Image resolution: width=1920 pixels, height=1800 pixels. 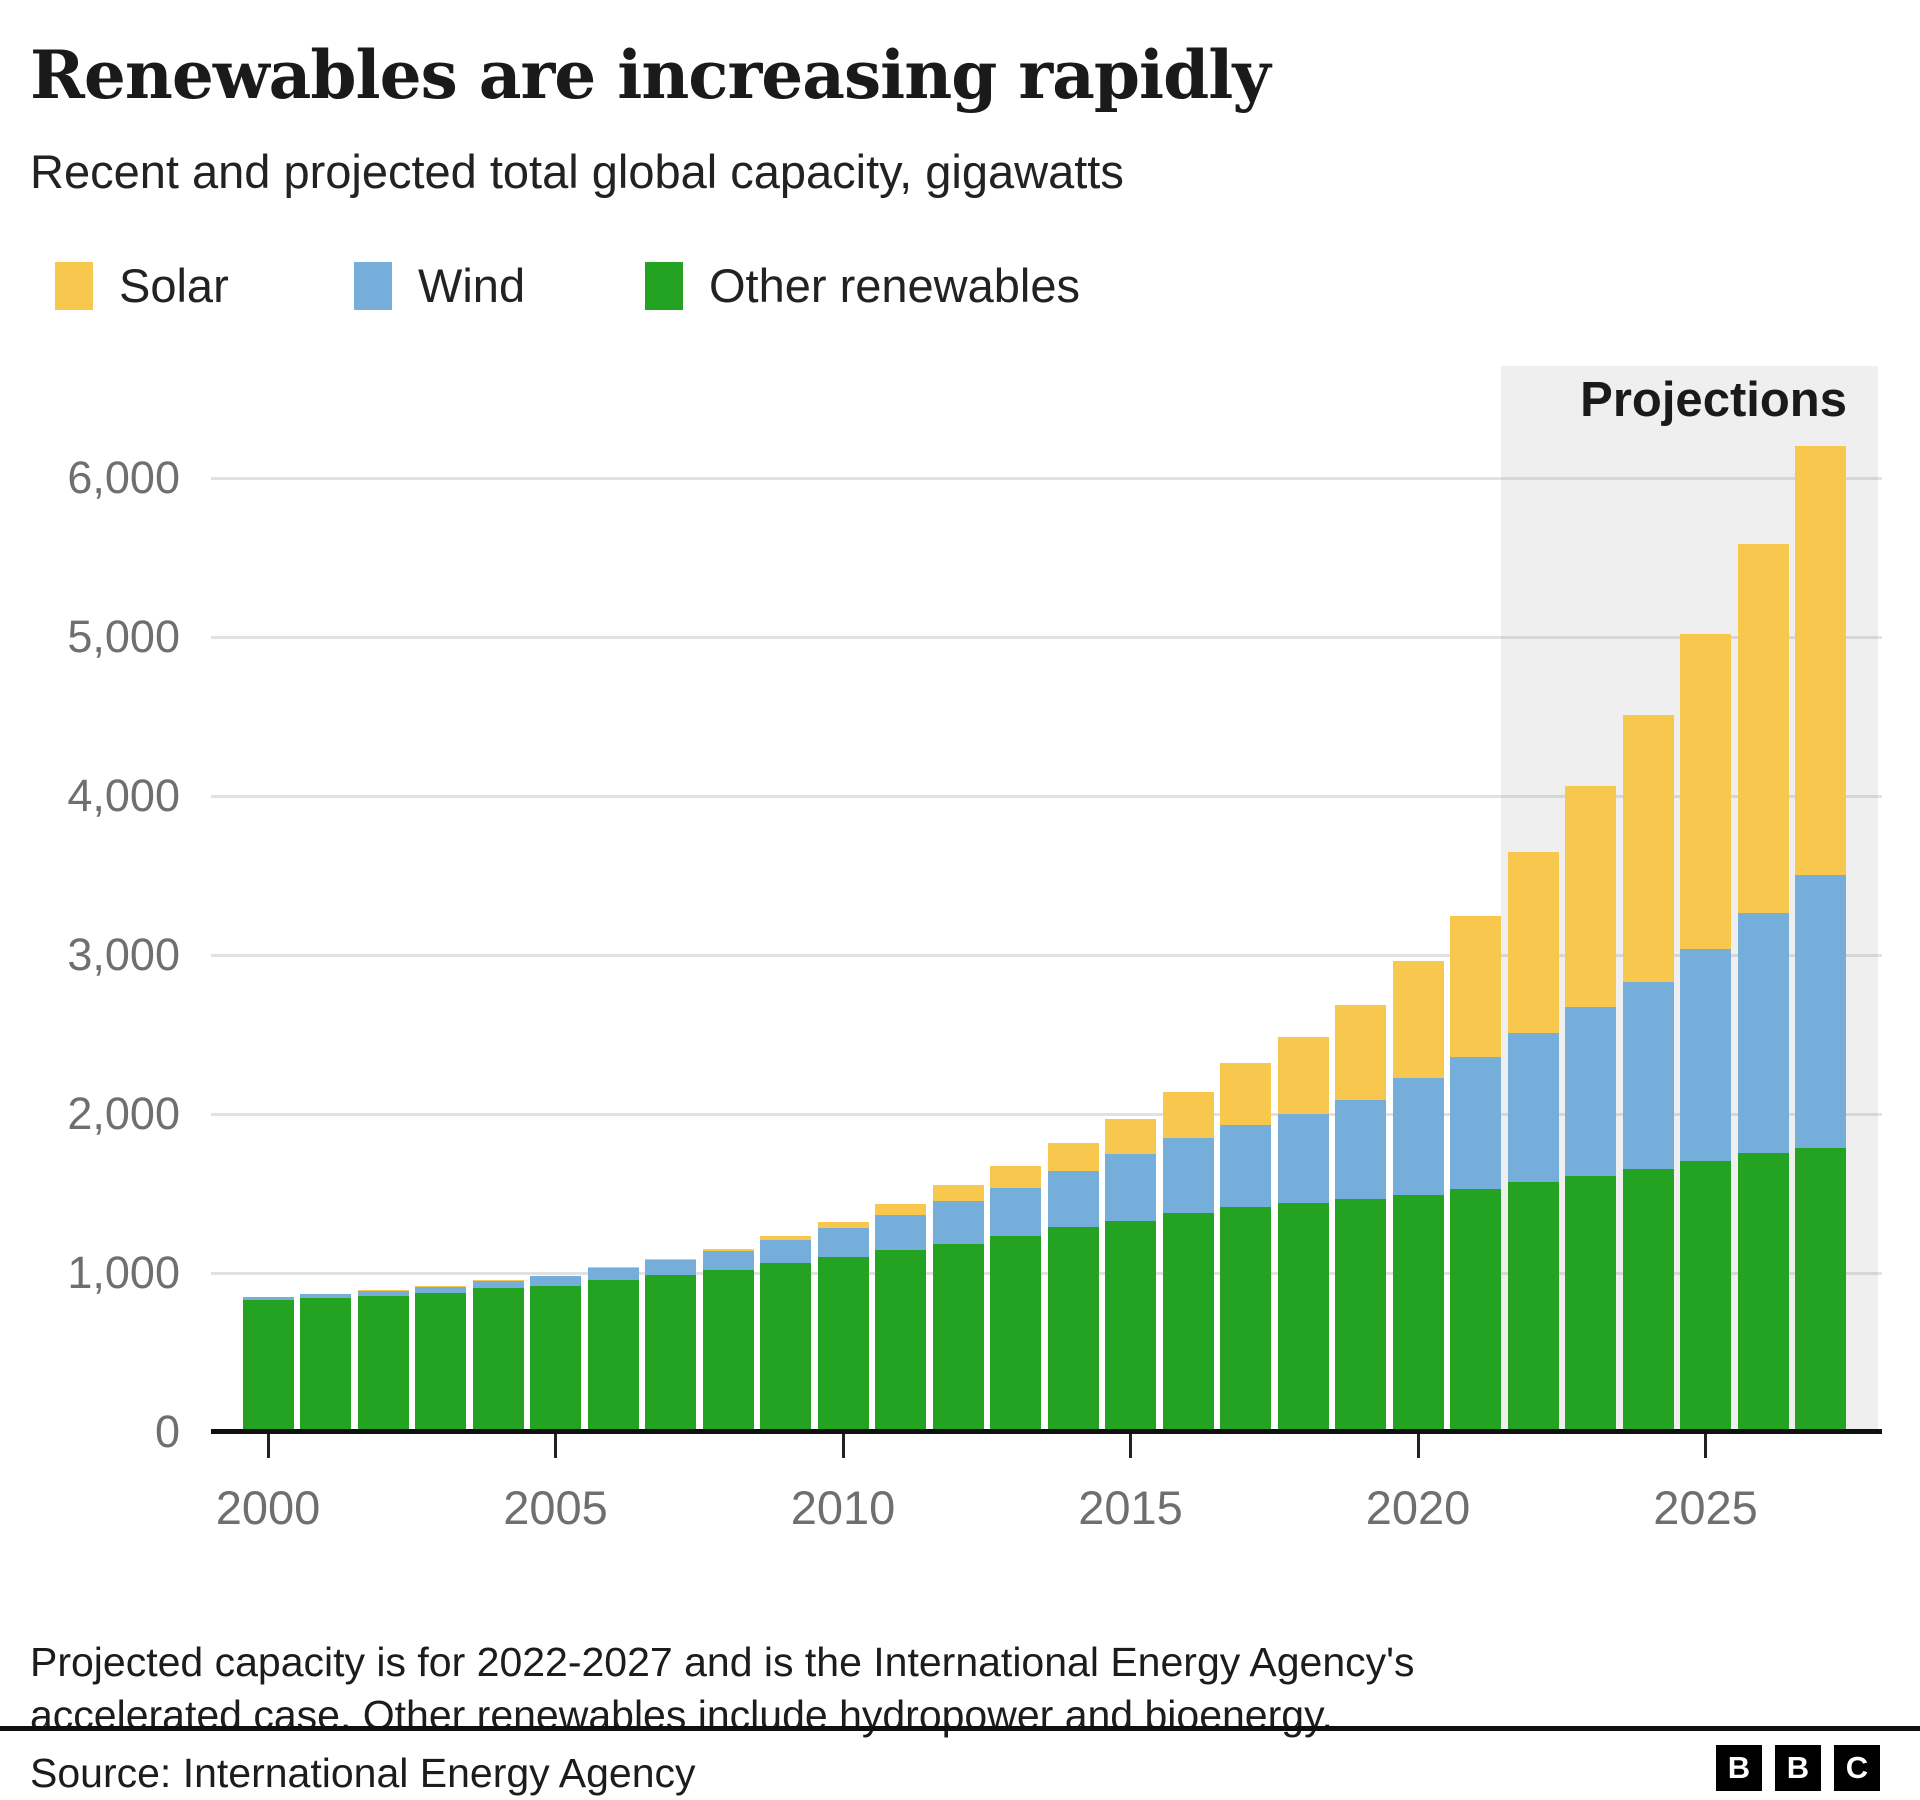 I want to click on x-tick-2020, so click(x=1418, y=1446).